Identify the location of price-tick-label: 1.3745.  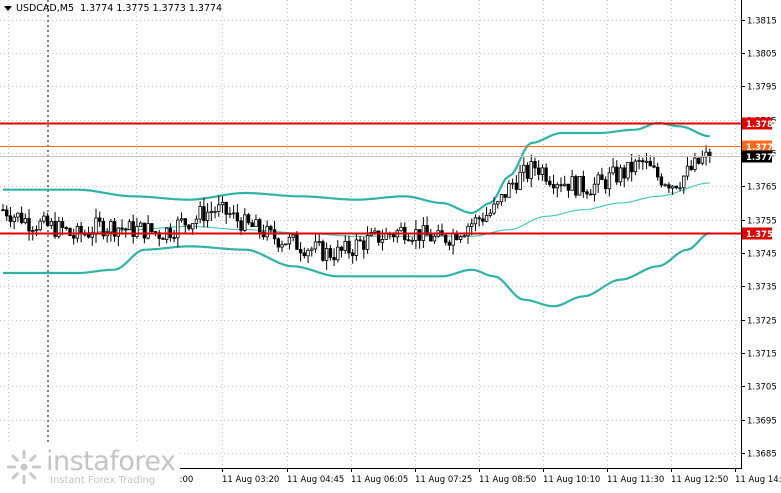
(762, 255).